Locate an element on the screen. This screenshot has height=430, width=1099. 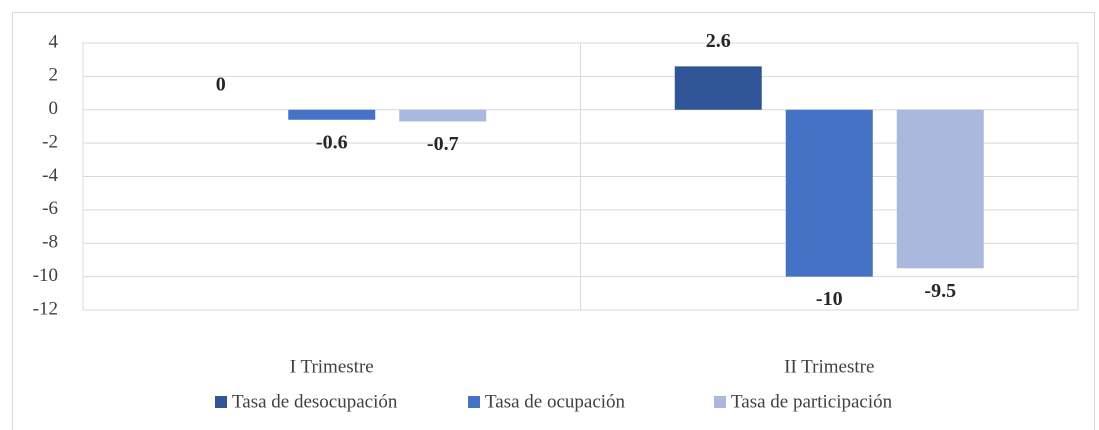
y-tick-label: 0 is located at coordinates (54, 108).